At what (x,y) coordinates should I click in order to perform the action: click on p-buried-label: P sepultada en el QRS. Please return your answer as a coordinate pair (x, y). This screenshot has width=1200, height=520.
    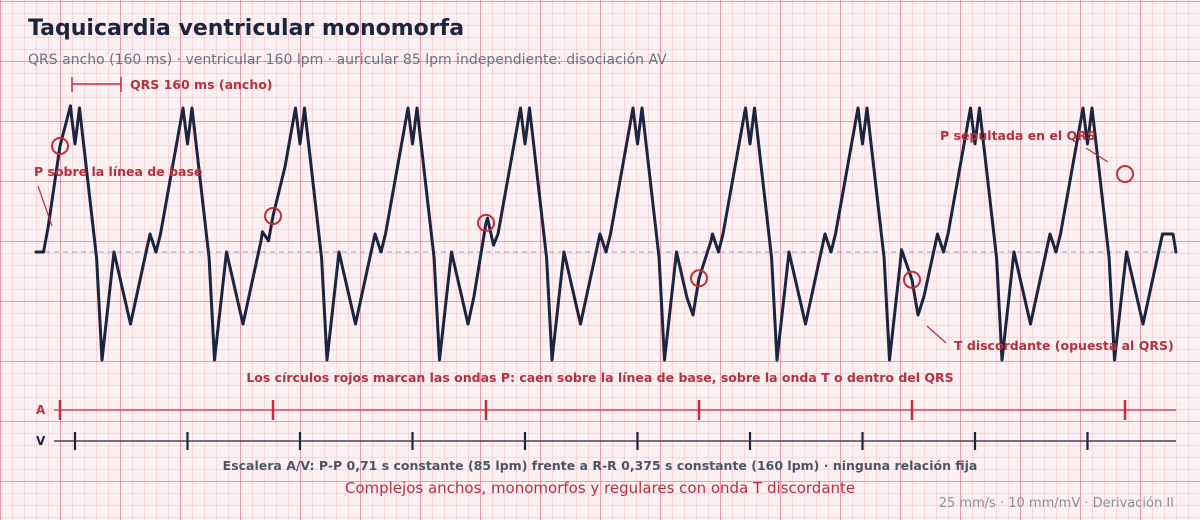
    Looking at the image, I should click on (1018, 135).